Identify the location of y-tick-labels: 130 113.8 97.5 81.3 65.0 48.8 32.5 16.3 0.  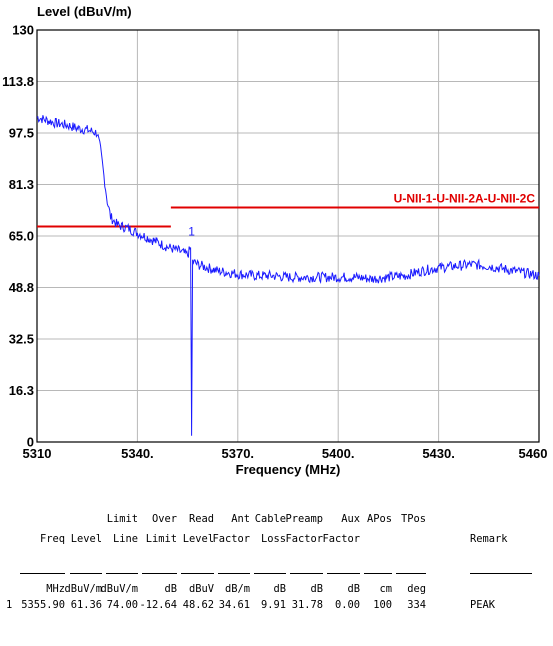
(18, 236).